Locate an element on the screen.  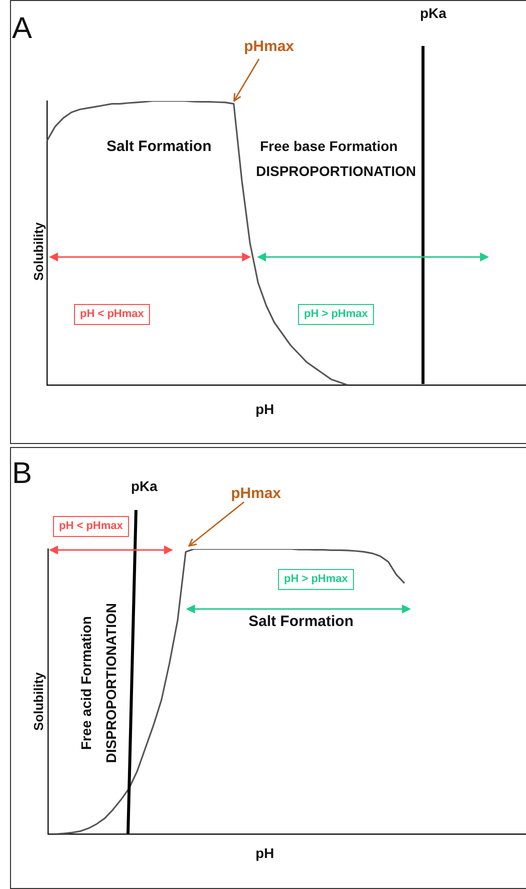
chart-title: B is located at coordinates (22, 473).